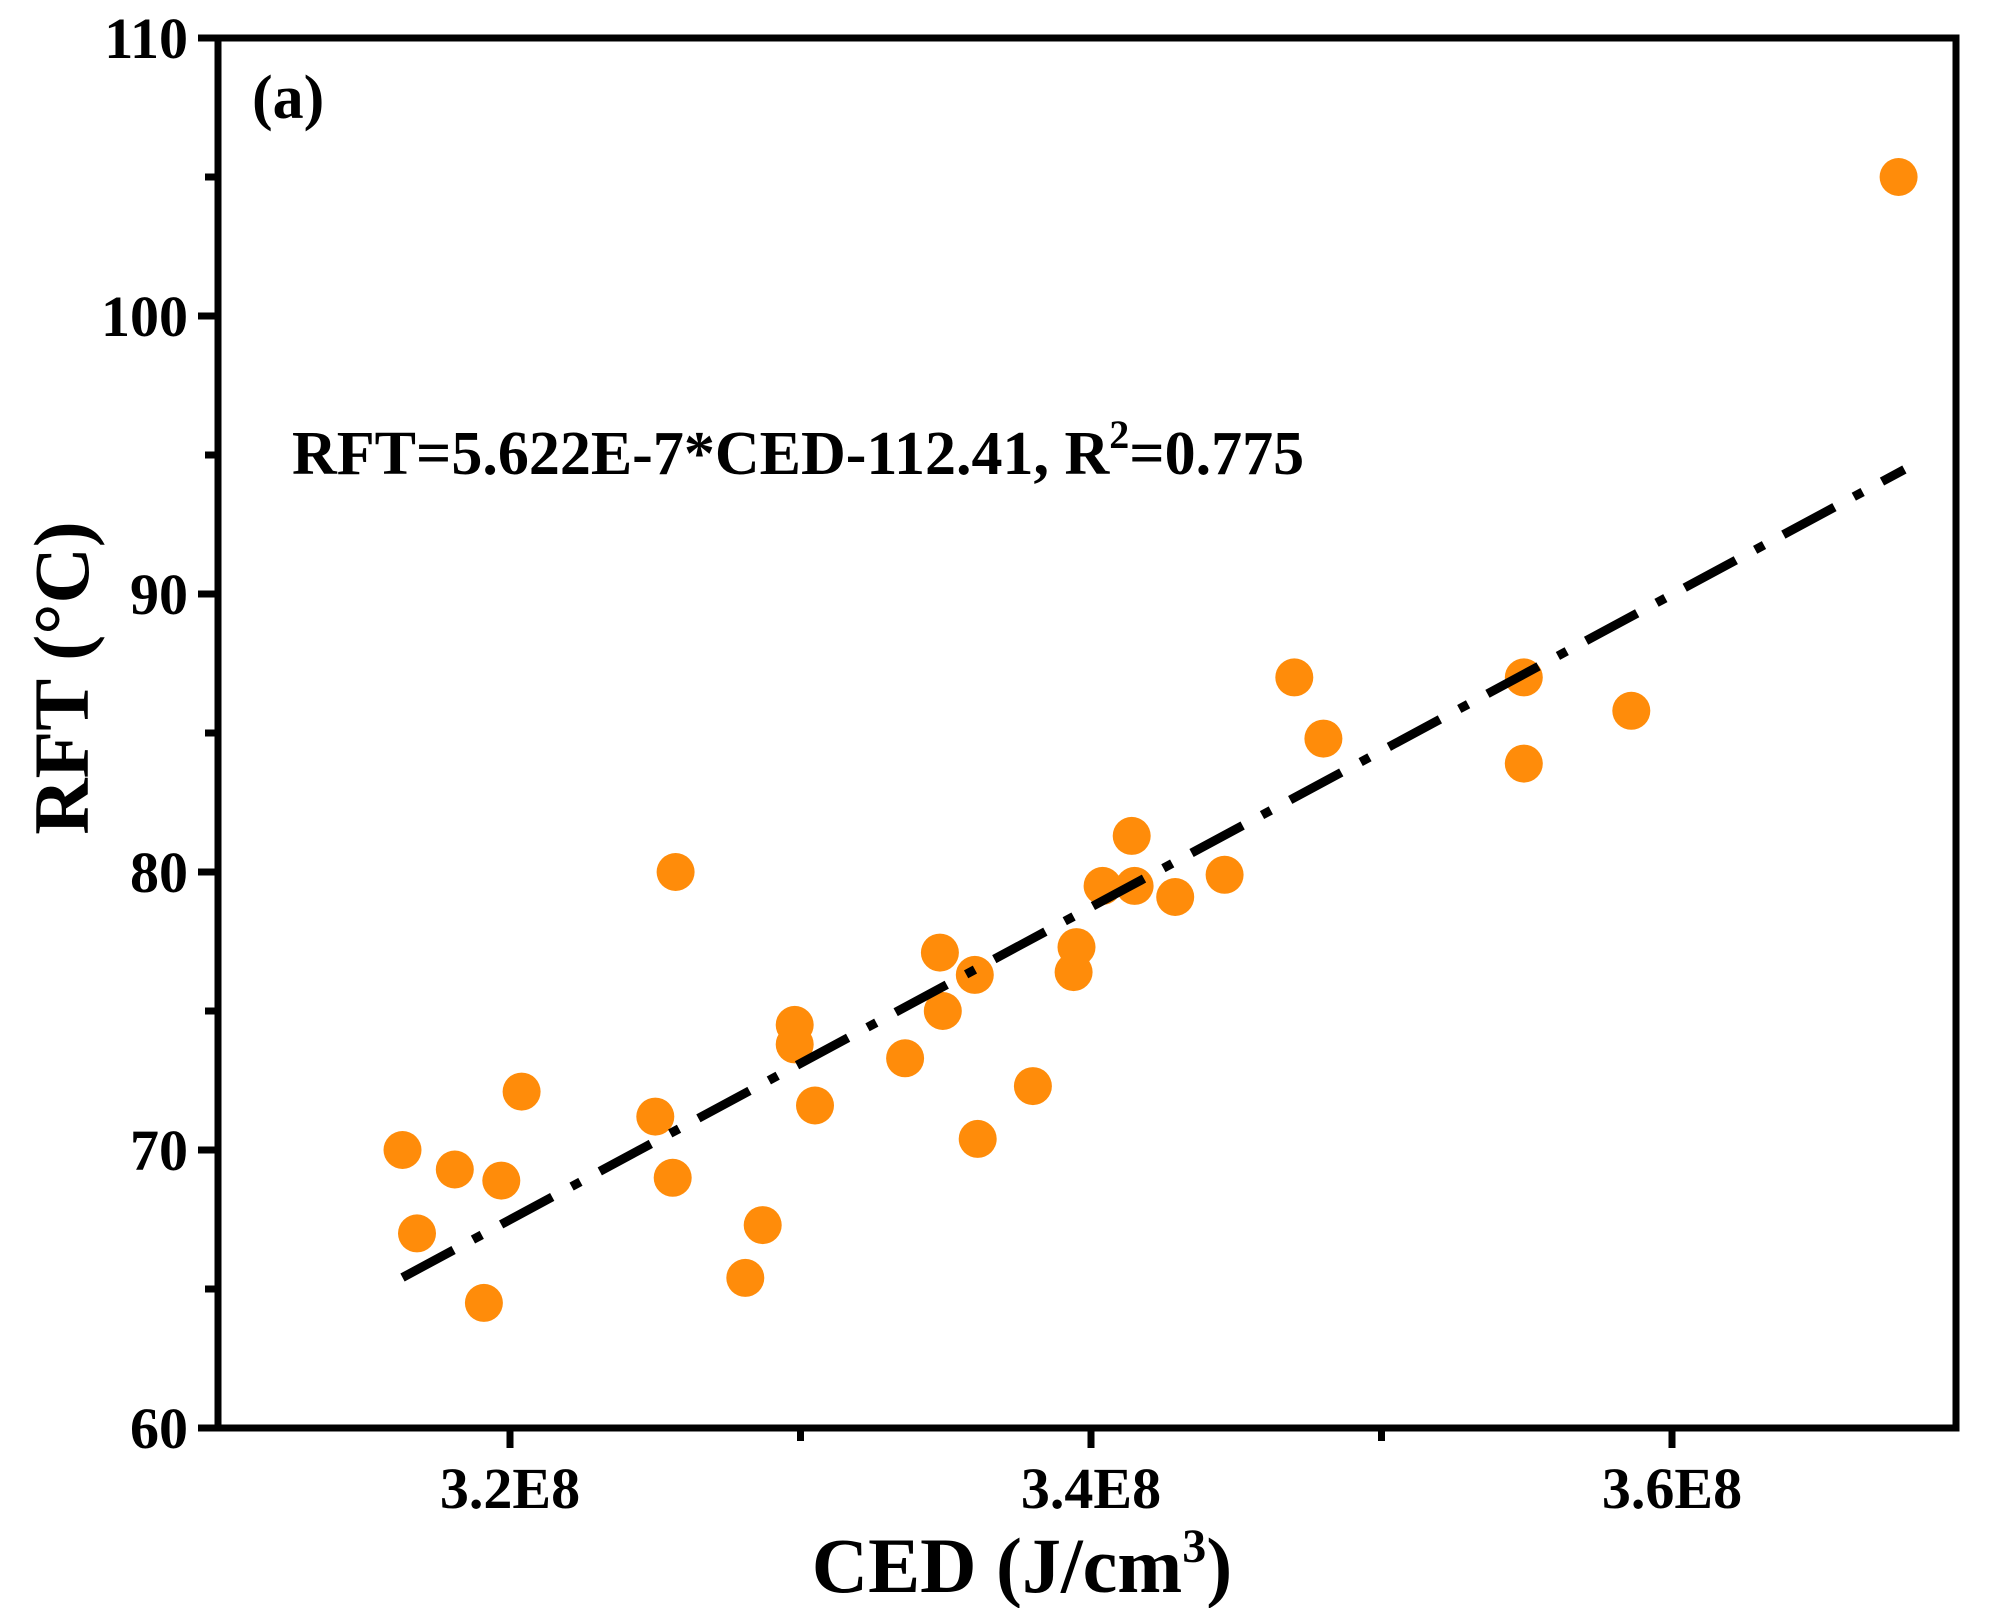 The image size is (2000, 1608). Describe the element at coordinates (146, 38) in the screenshot. I see `y-tick-label-5: 110` at that location.